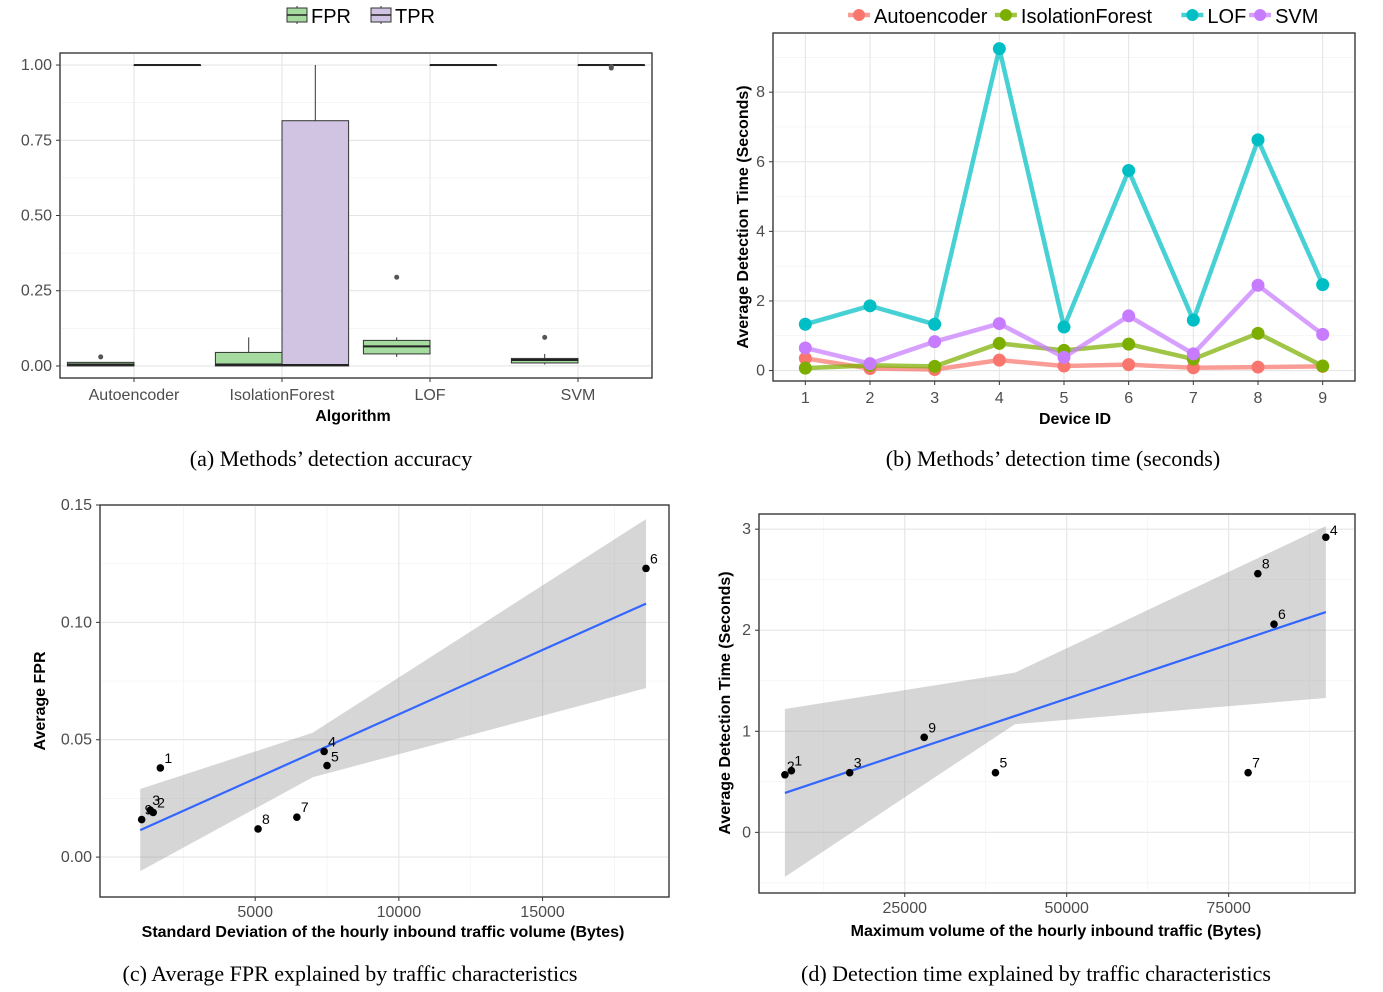 The width and height of the screenshot is (1383, 992). I want to click on legend-label-tpr: TPR, so click(415, 17).